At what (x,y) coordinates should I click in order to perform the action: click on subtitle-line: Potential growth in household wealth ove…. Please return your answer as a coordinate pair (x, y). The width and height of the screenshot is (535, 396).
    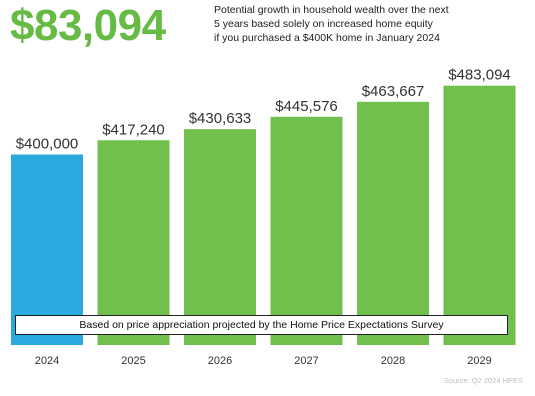
    Looking at the image, I should click on (331, 10).